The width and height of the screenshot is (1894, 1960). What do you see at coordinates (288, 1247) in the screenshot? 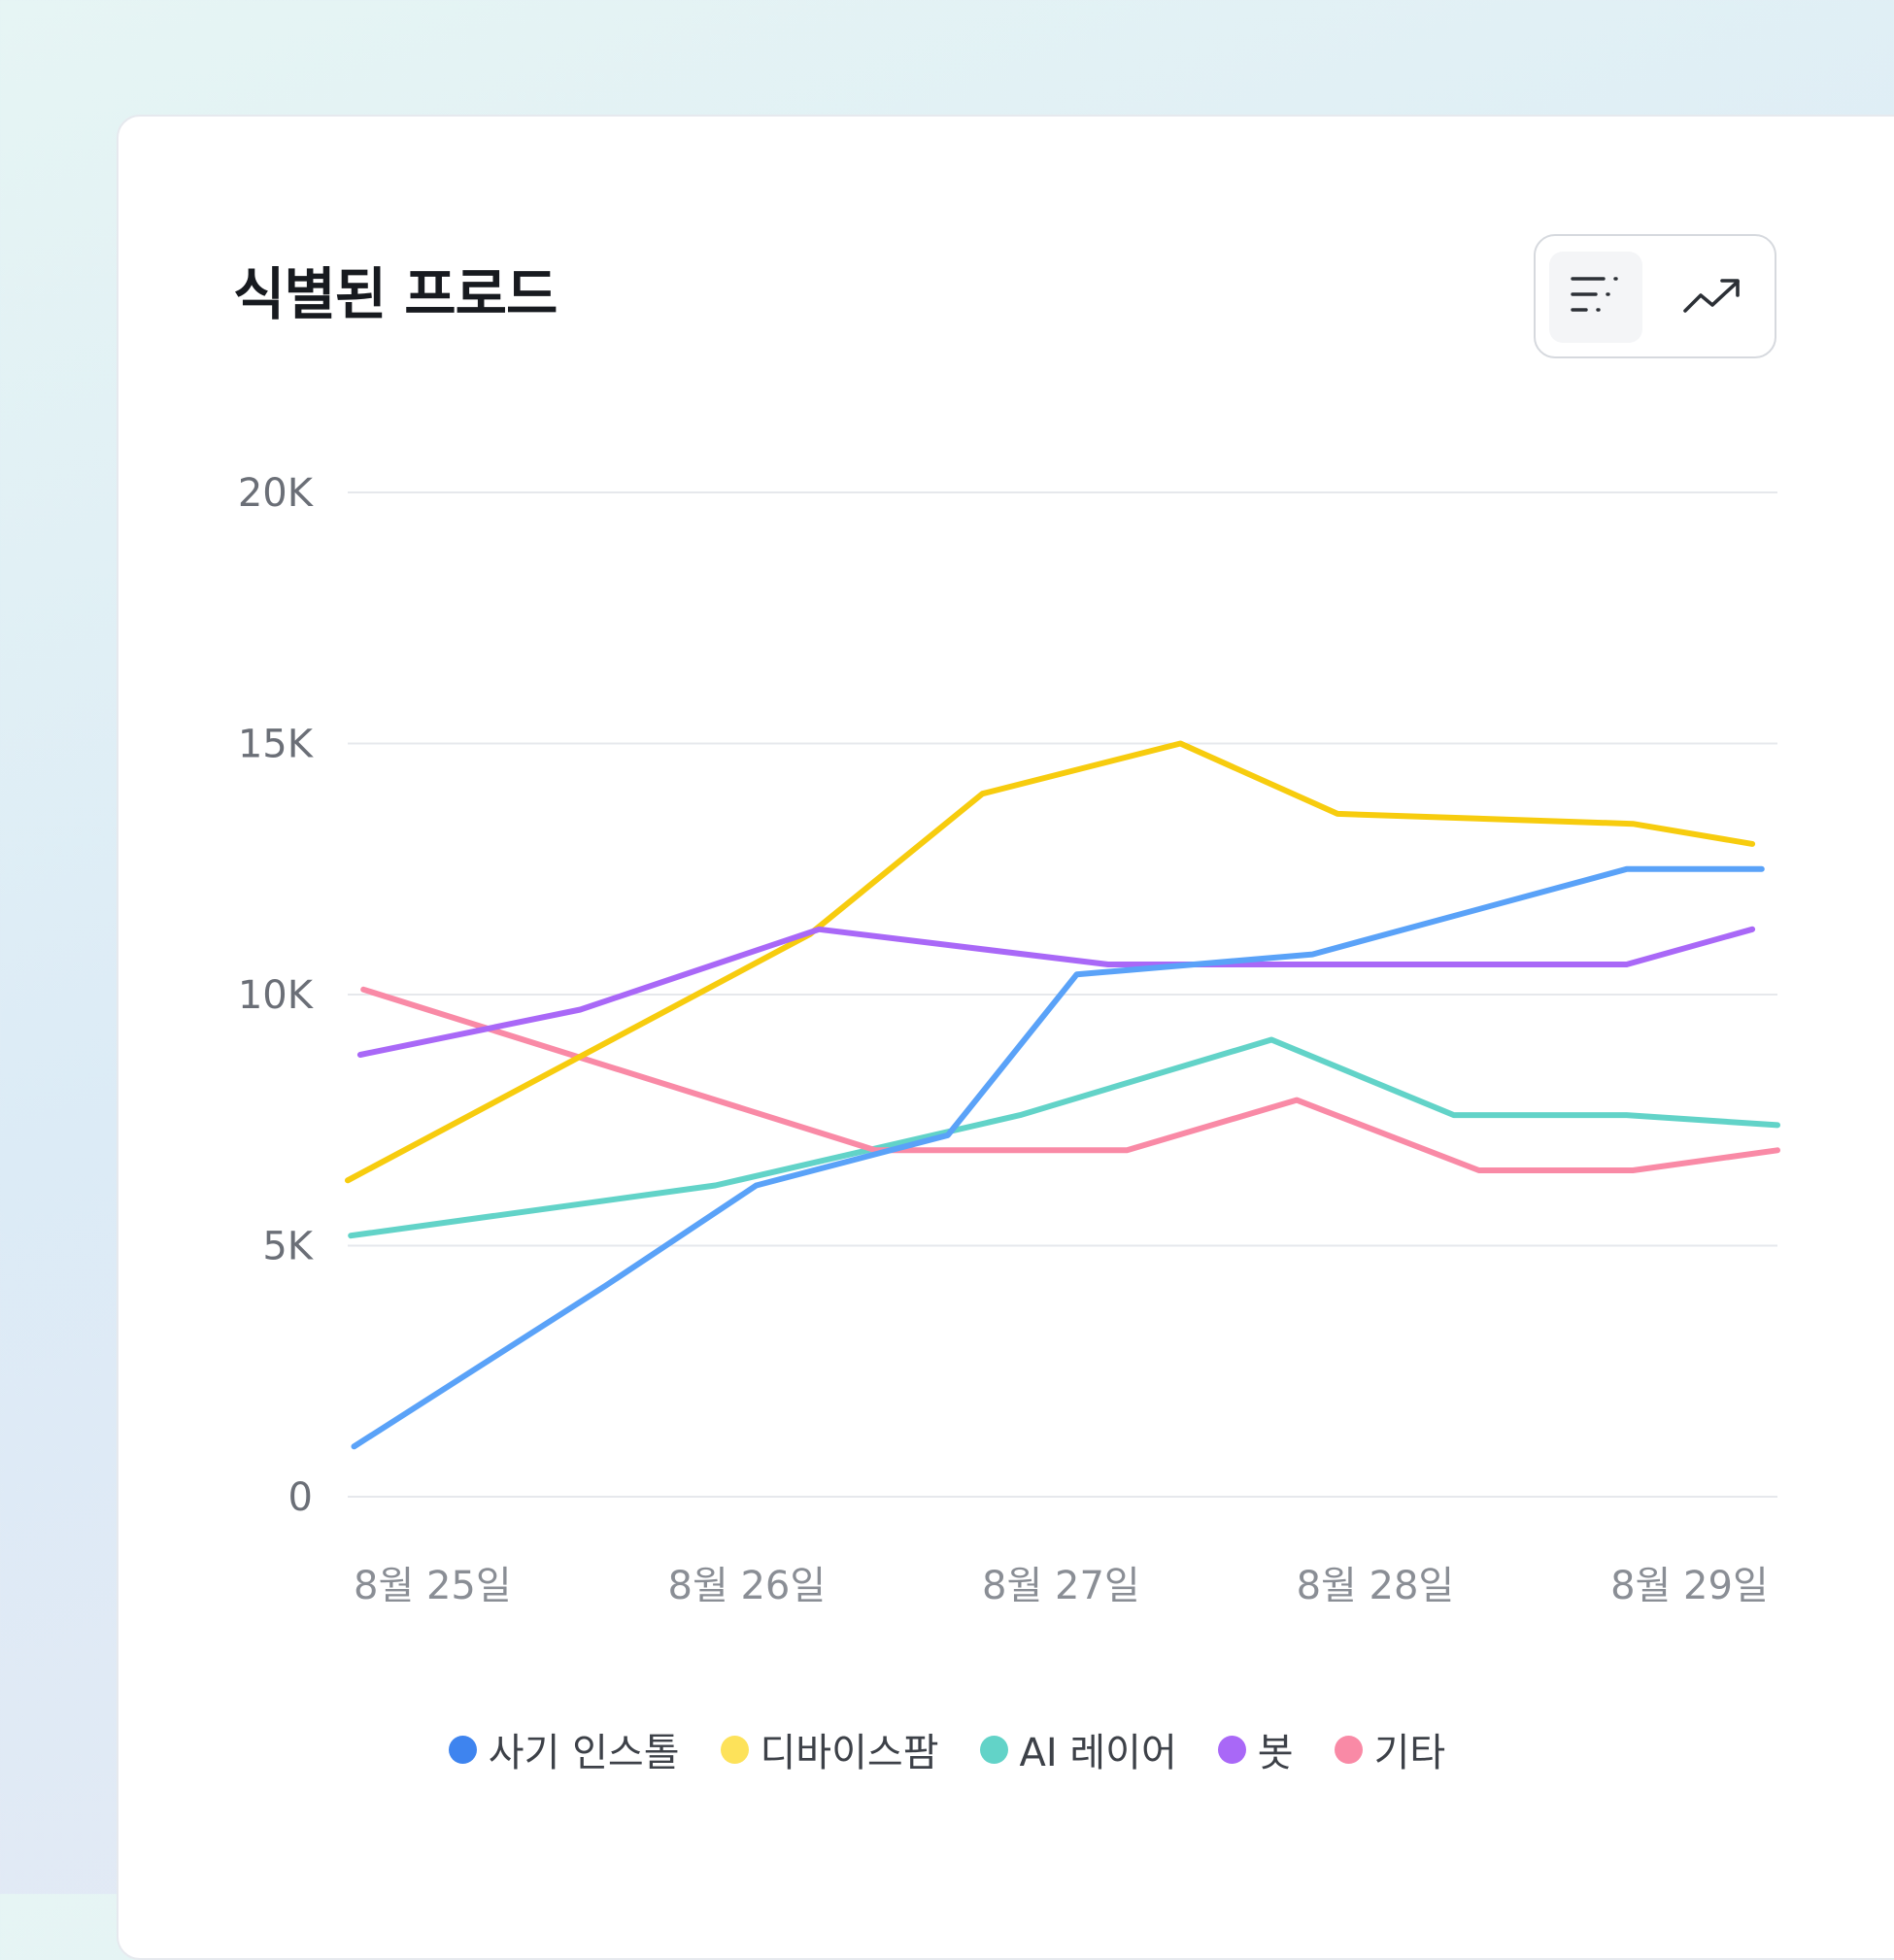
I see `y-tick-label: 5K` at bounding box center [288, 1247].